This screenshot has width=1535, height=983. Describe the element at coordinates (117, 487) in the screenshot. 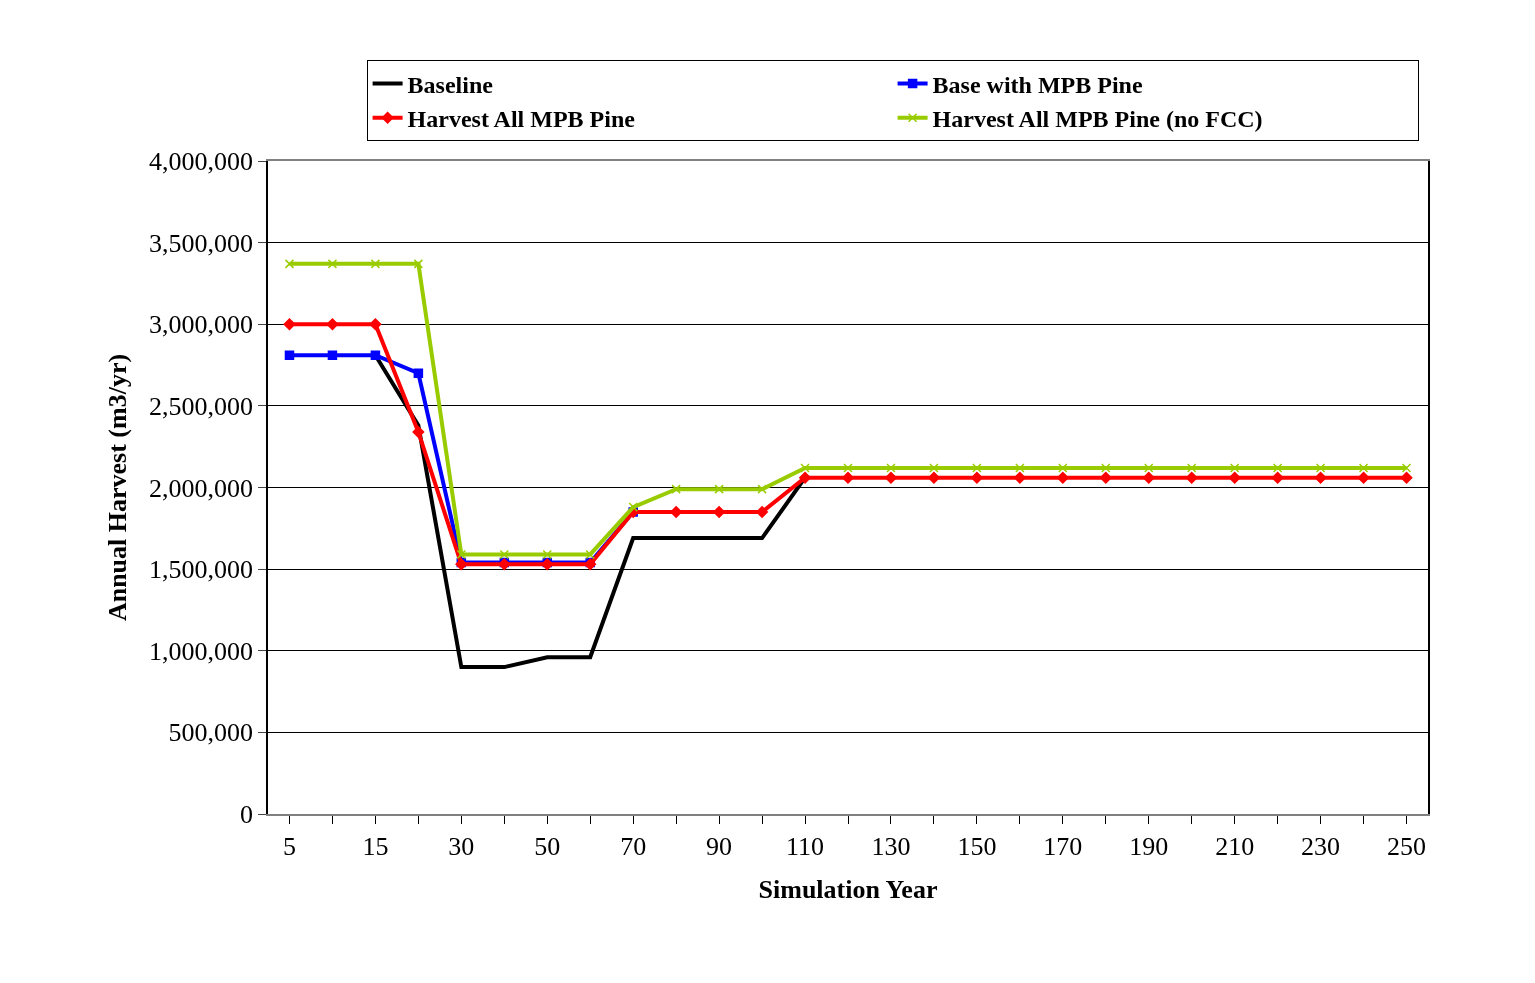

I see `y-axis-title: Annual Harvest (m3/yr)` at that location.